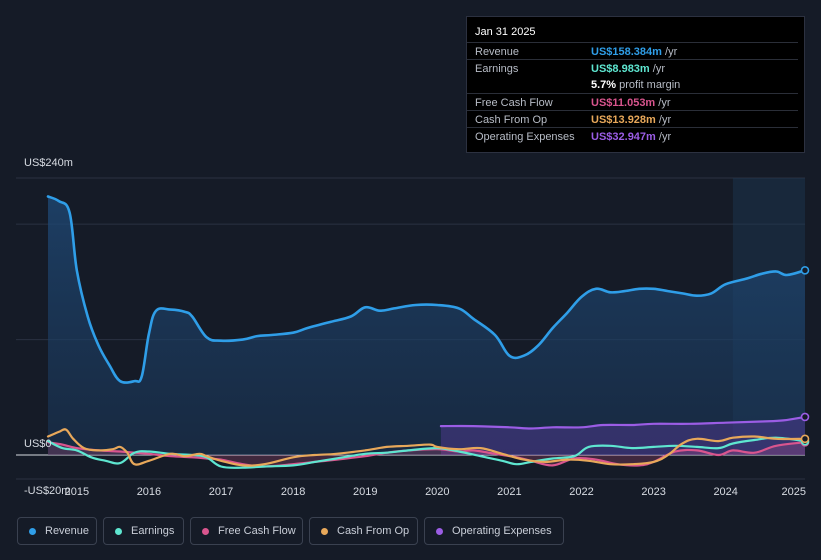 Image resolution: width=821 pixels, height=560 pixels. Describe the element at coordinates (622, 435) in the screenshot. I see `series-fill-operating-expenses` at that location.